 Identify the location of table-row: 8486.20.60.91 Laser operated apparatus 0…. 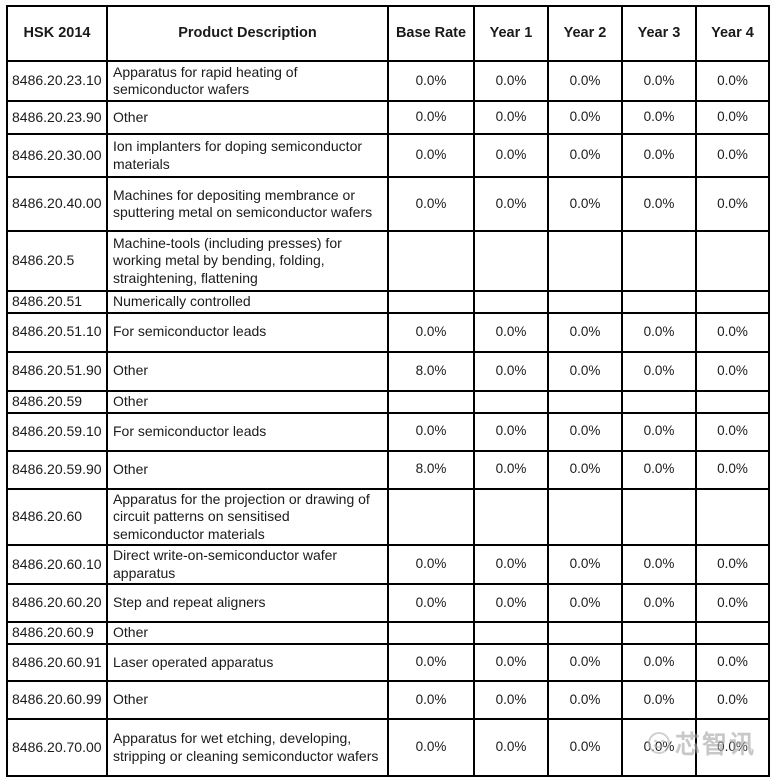
(388, 662).